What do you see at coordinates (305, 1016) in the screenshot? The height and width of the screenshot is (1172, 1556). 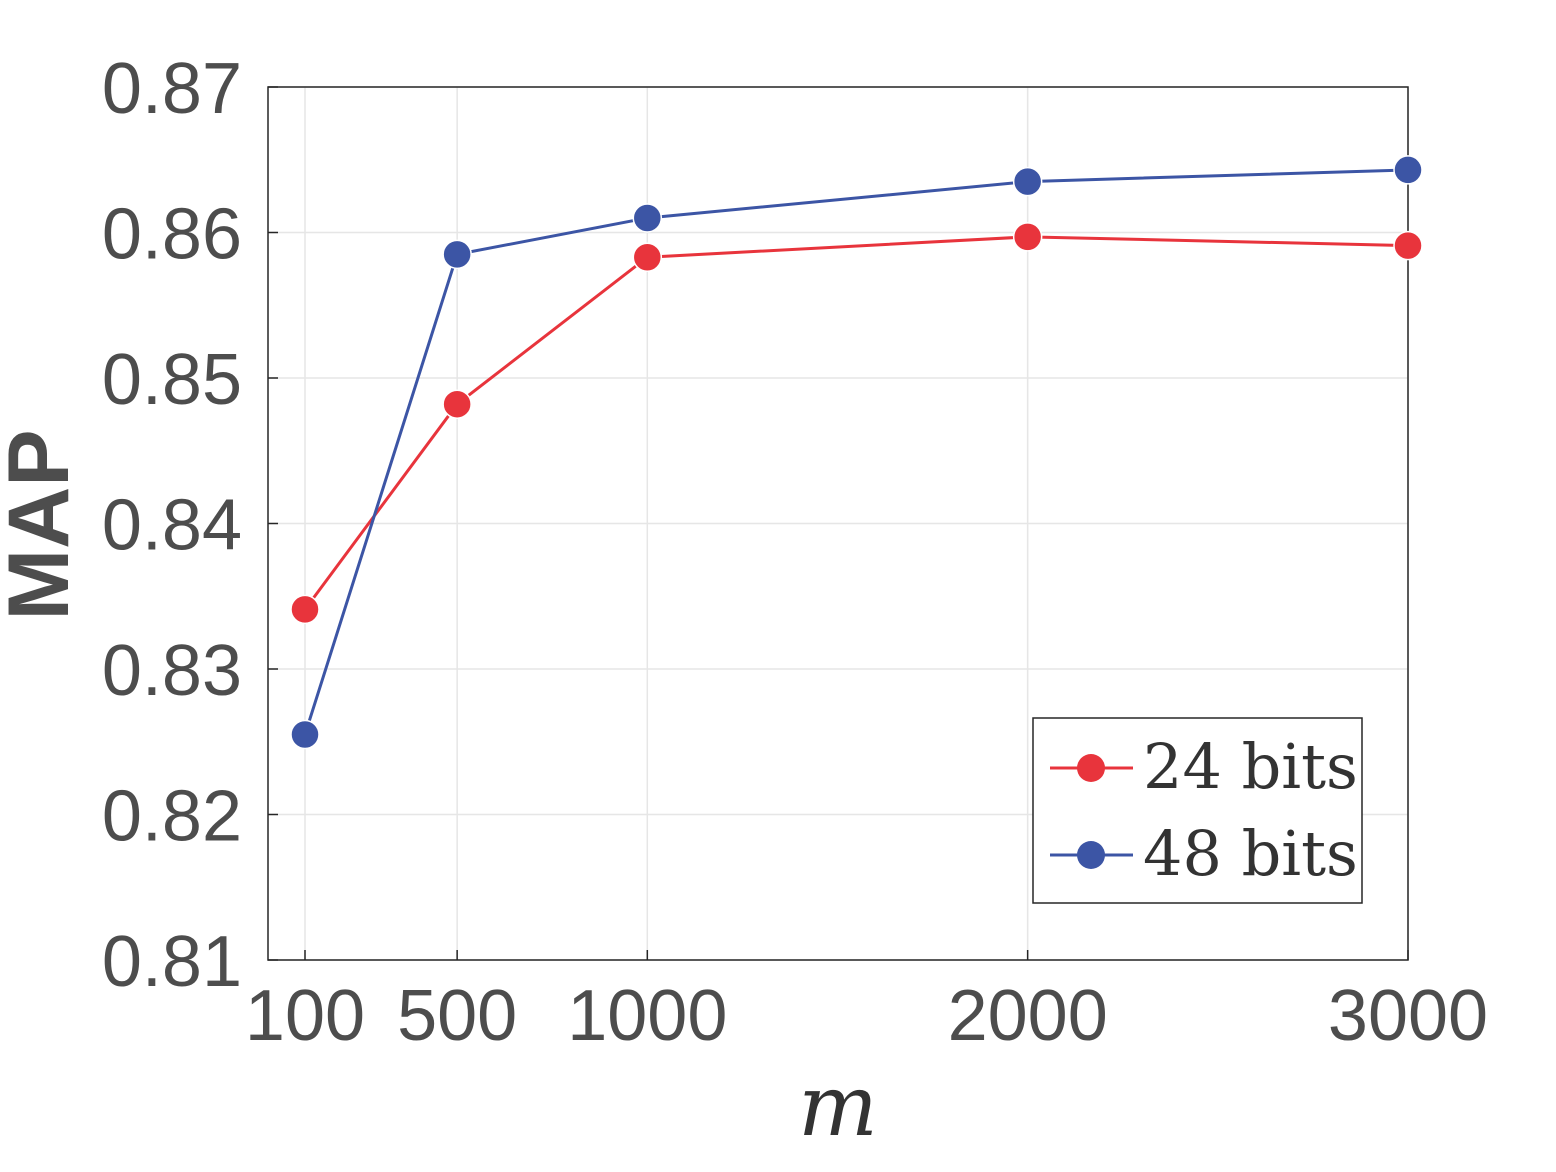 I see `x-tick-label: 100` at bounding box center [305, 1016].